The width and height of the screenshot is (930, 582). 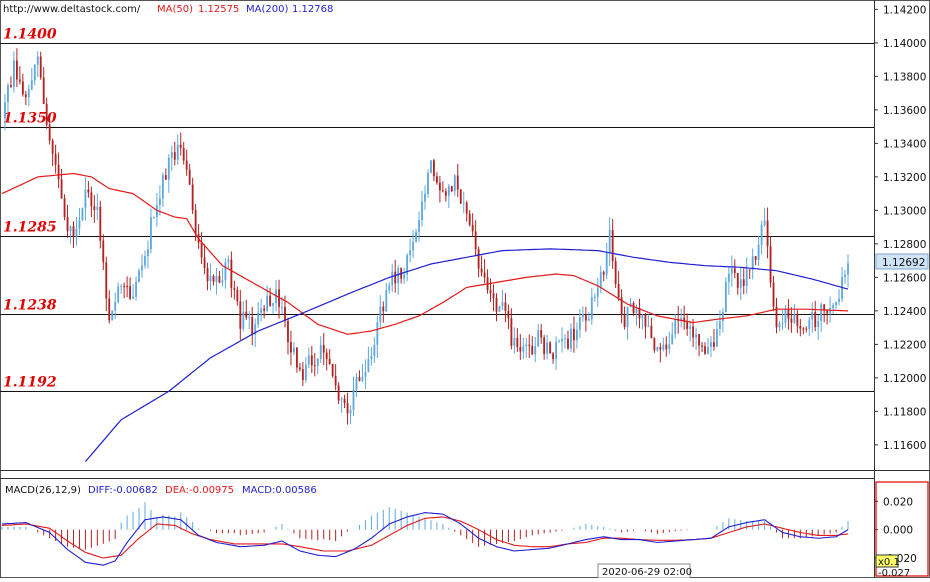 What do you see at coordinates (312, 9) in the screenshot?
I see `header-ma200-value: 1.12768` at bounding box center [312, 9].